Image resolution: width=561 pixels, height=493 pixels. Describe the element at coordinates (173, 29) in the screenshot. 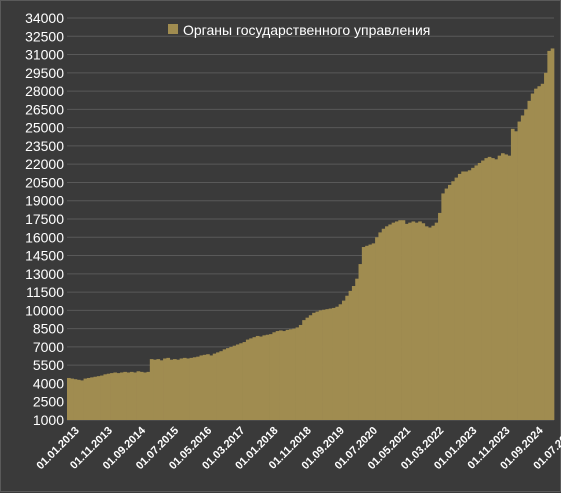

I see `legend-swatch` at that location.